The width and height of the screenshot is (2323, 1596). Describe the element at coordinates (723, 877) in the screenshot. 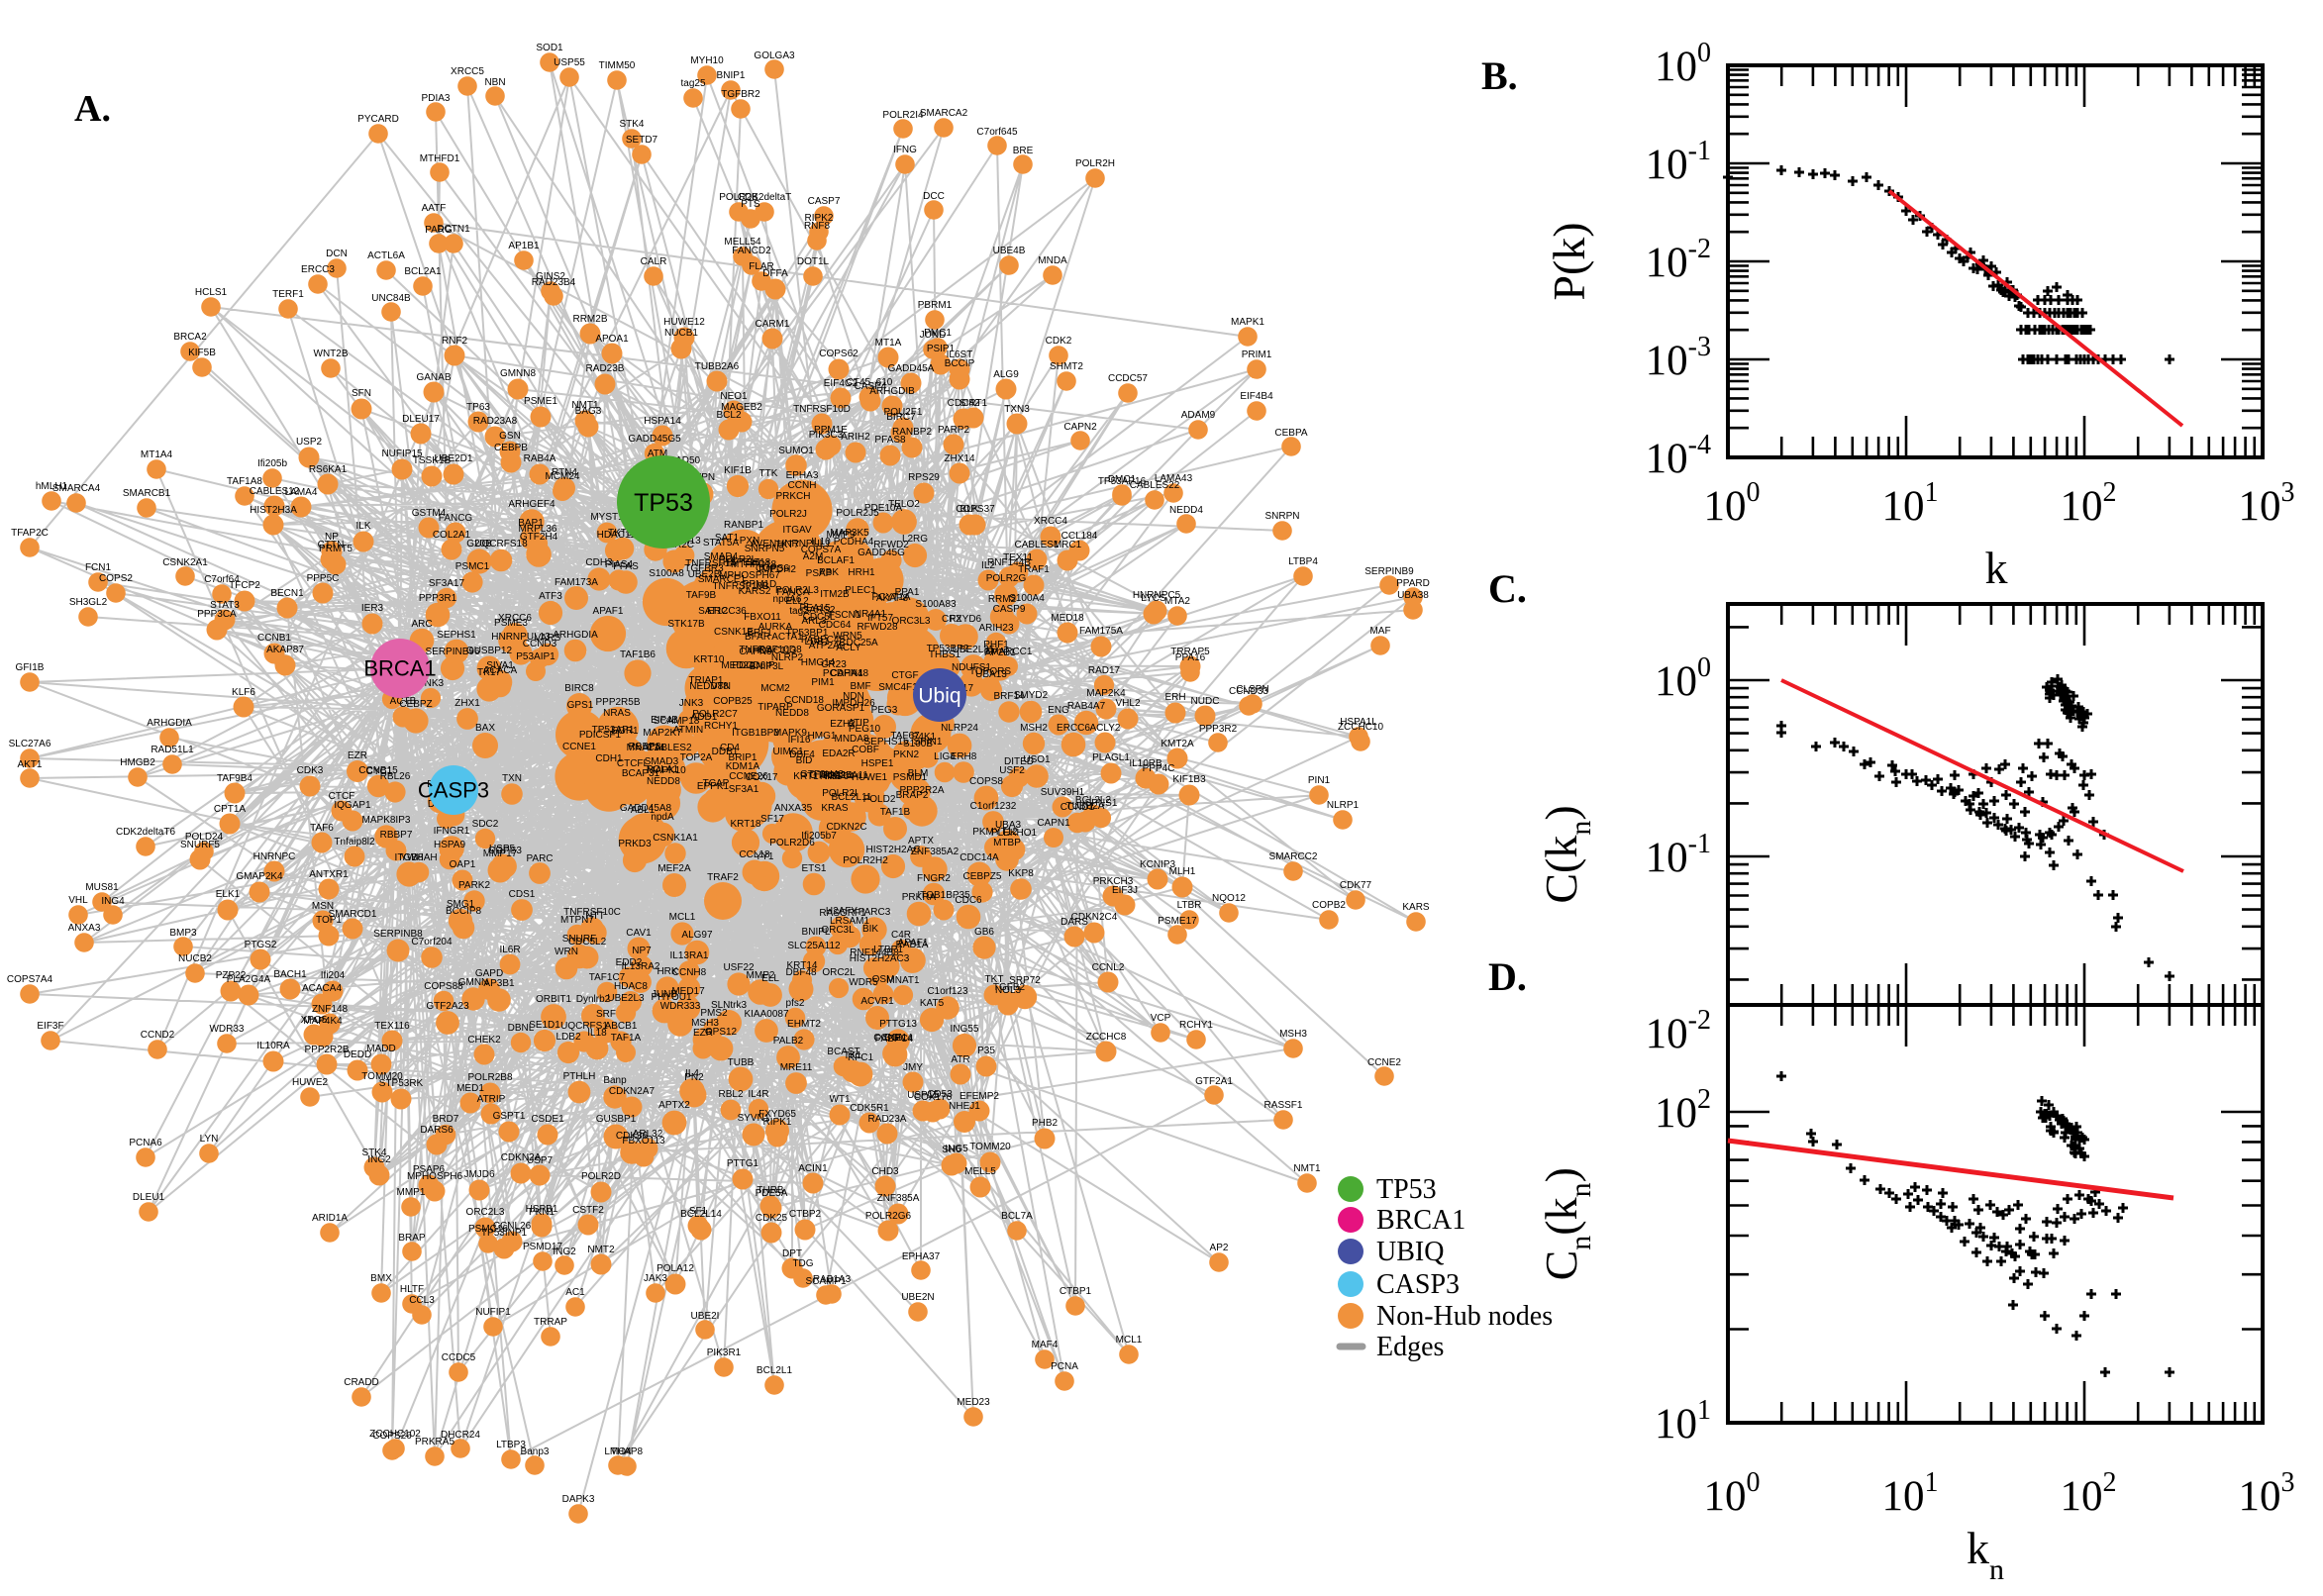

I see `svg-text: TRAF2` at that location.